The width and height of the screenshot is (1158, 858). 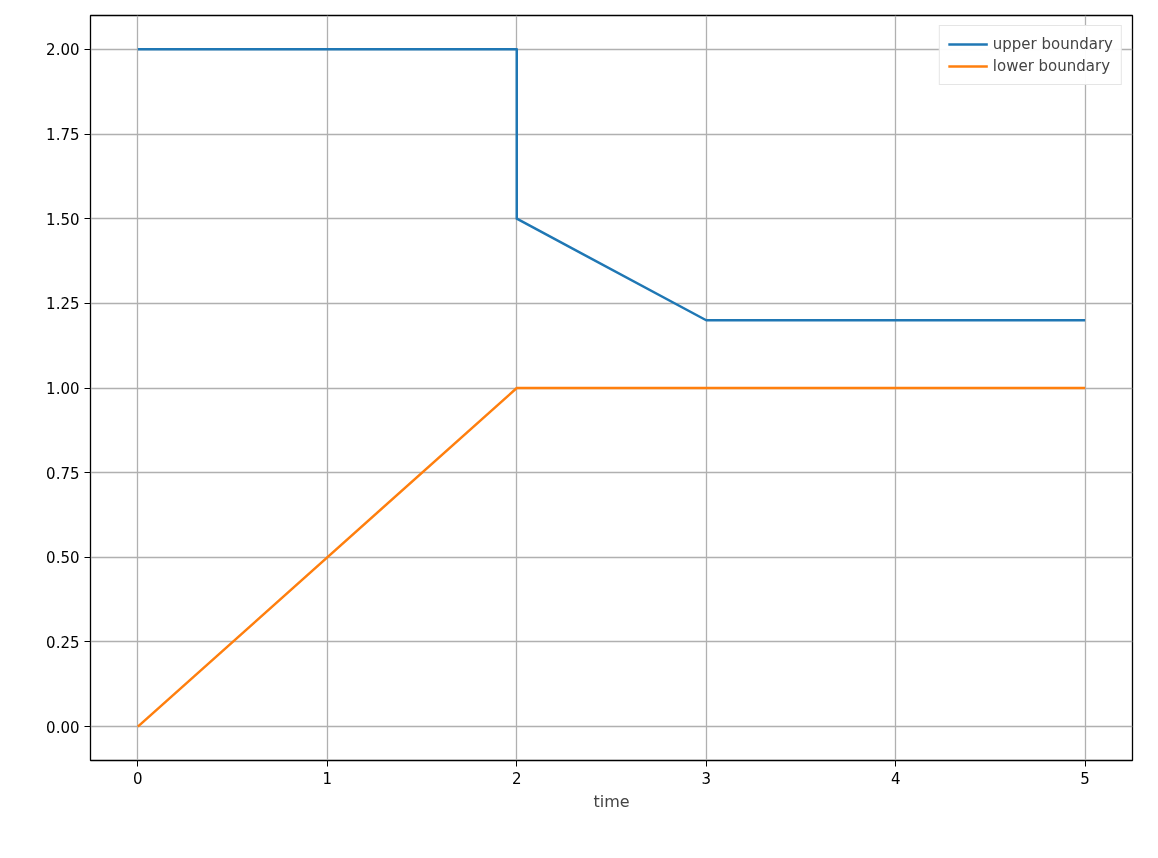 What do you see at coordinates (611, 801) in the screenshot?
I see `x-axis-title: time` at bounding box center [611, 801].